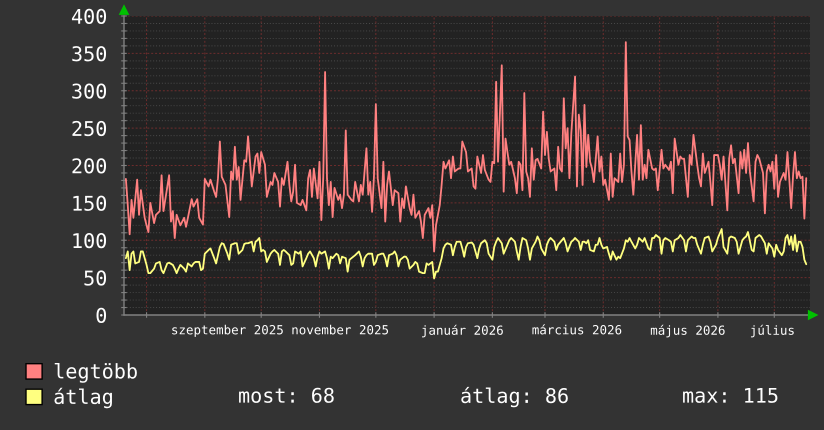  What do you see at coordinates (577, 329) in the screenshot?
I see `x-tick-label: március 2026` at bounding box center [577, 329].